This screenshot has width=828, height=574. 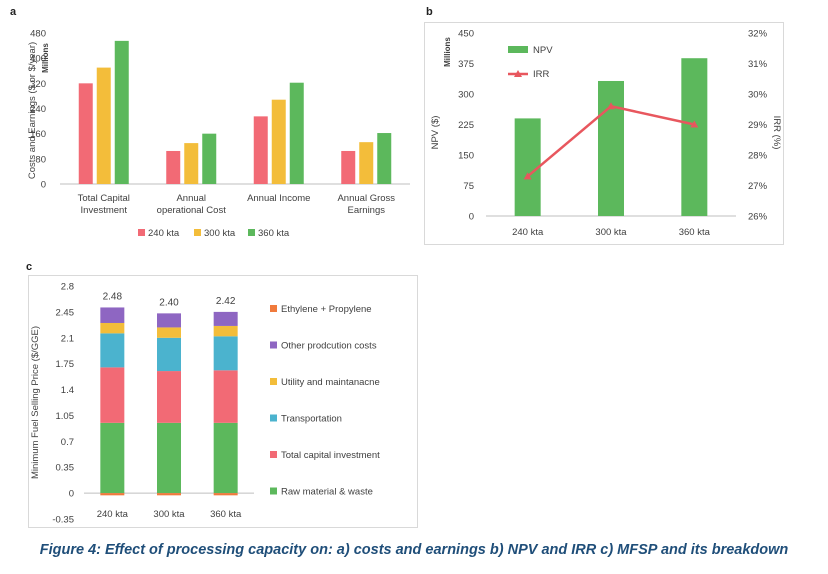 What do you see at coordinates (758, 125) in the screenshot?
I see `y2-tick-label: 29%` at bounding box center [758, 125].